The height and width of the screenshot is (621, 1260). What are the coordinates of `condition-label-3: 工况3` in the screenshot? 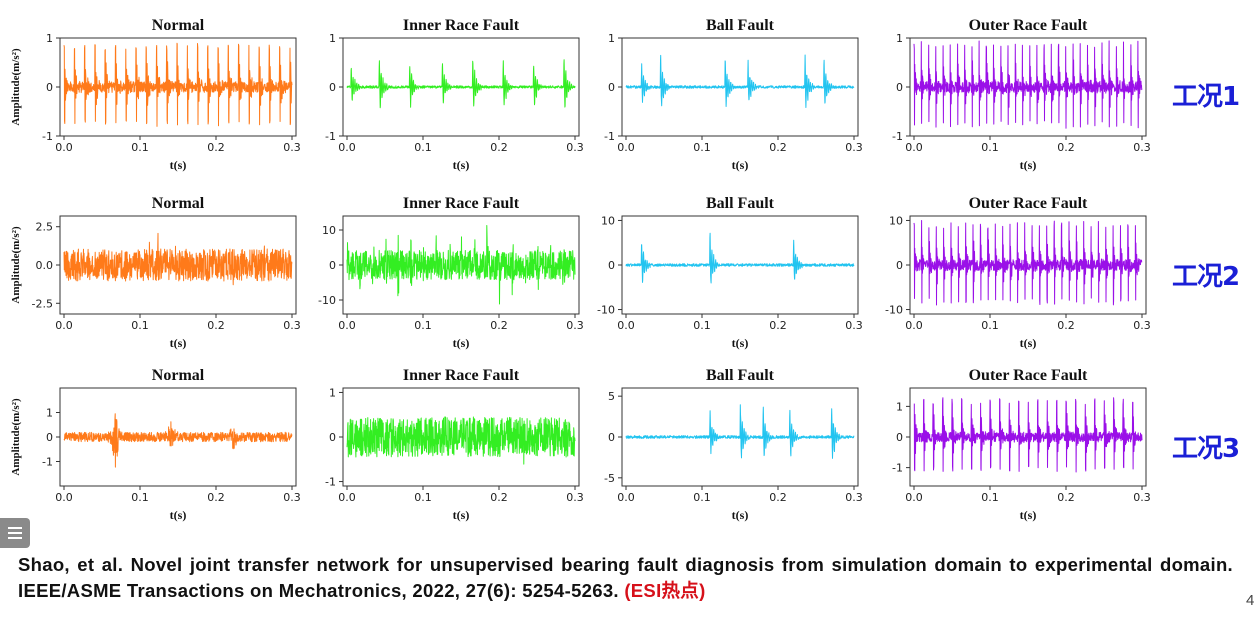 It's located at (1206, 449).